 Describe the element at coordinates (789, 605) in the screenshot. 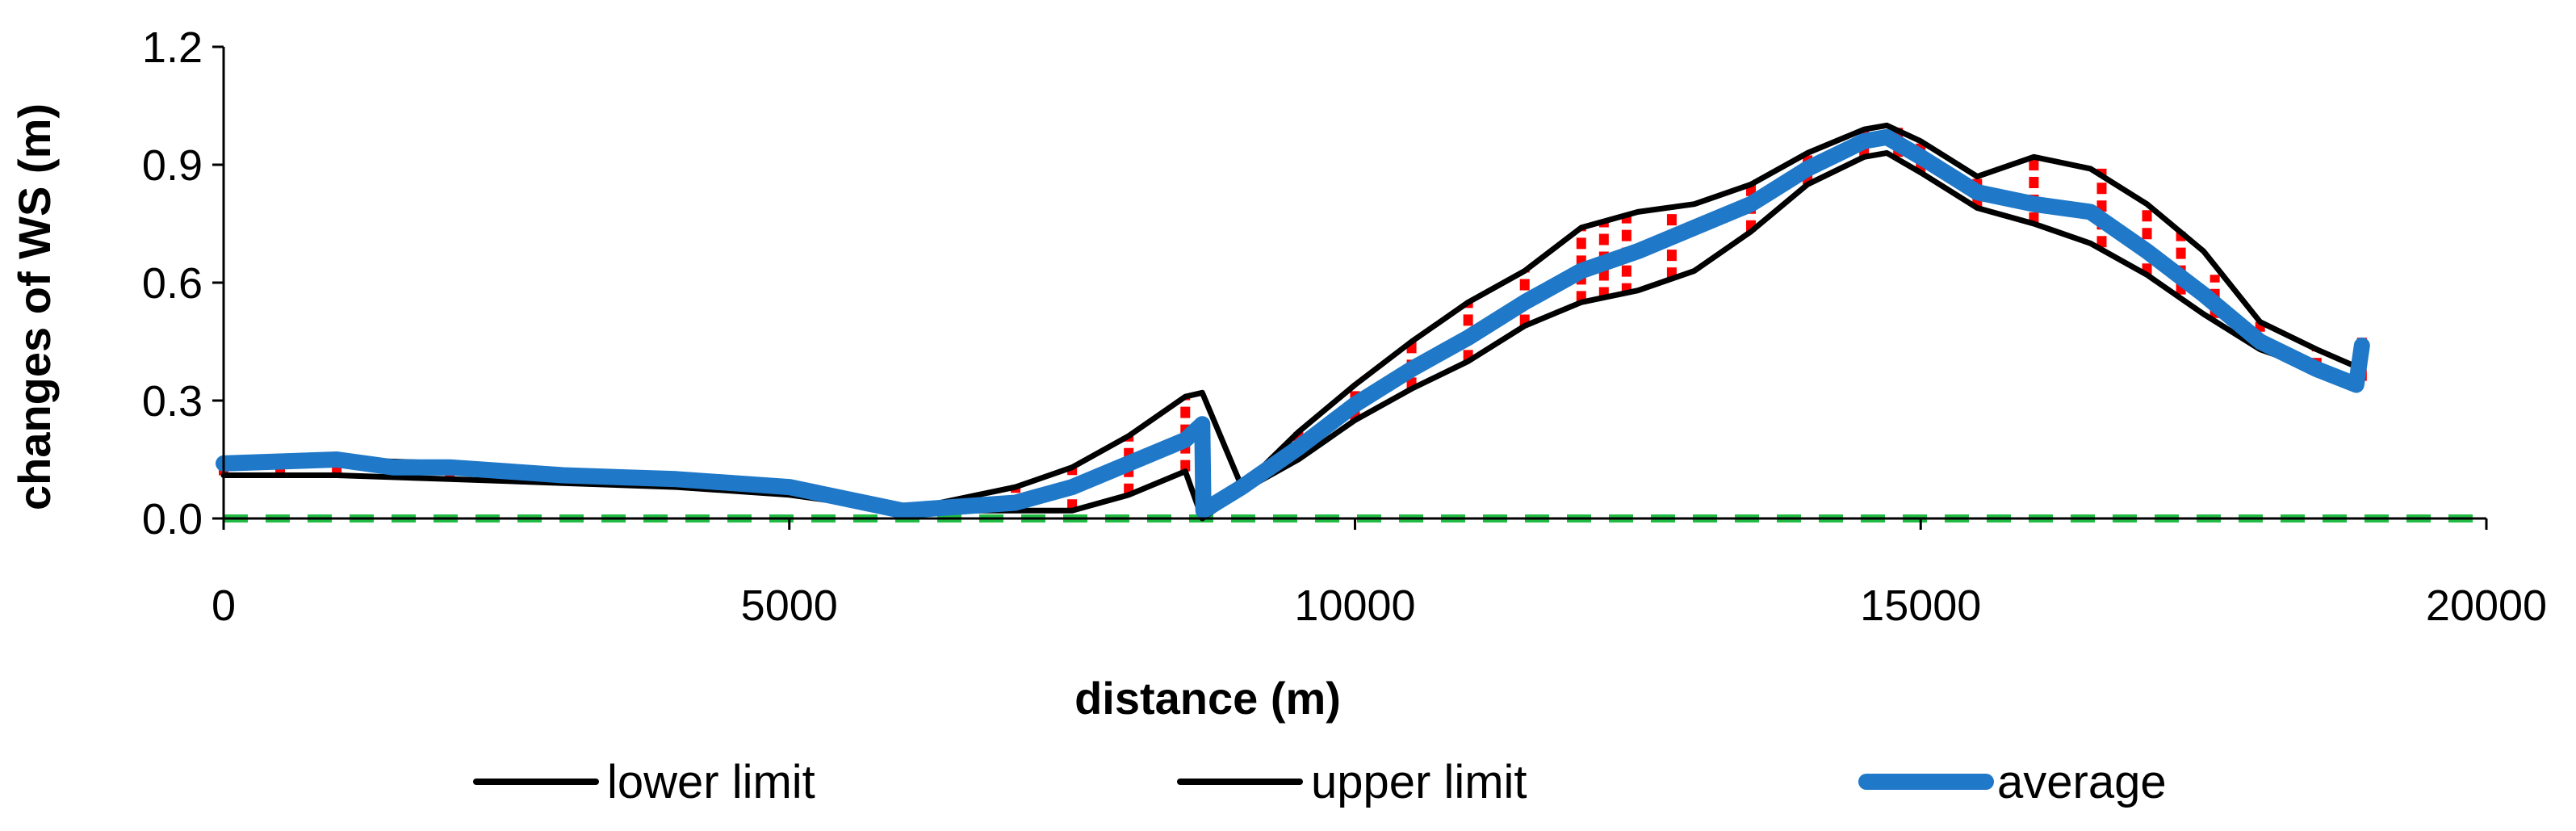

I see `x-tick-label: 5000` at that location.